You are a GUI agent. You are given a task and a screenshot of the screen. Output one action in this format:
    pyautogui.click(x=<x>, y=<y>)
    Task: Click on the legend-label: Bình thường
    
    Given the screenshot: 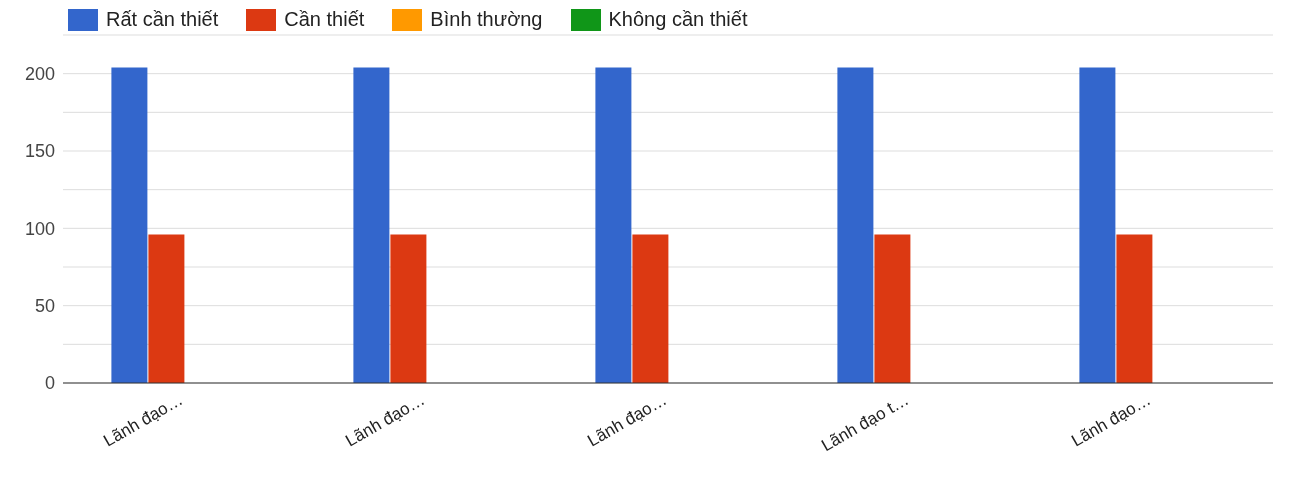 What is the action you would take?
    pyautogui.click(x=486, y=19)
    